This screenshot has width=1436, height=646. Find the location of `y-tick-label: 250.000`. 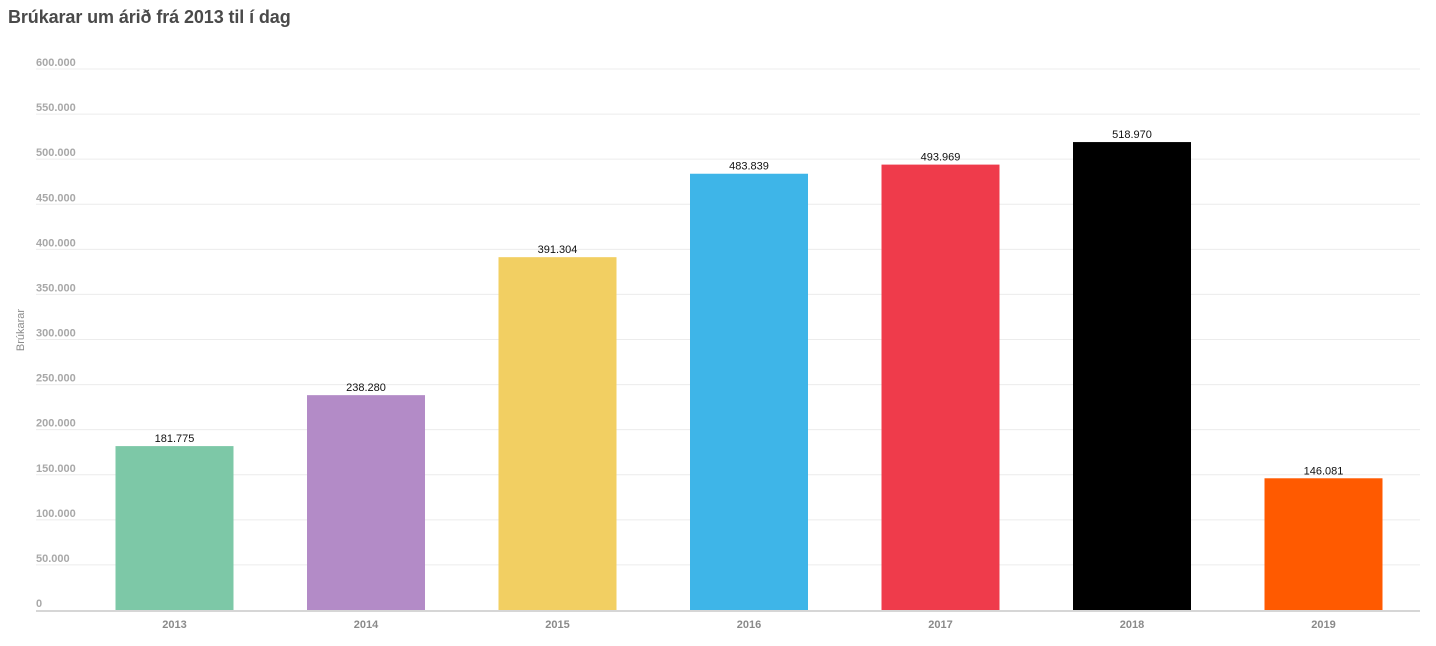

y-tick-label: 250.000 is located at coordinates (56, 379).